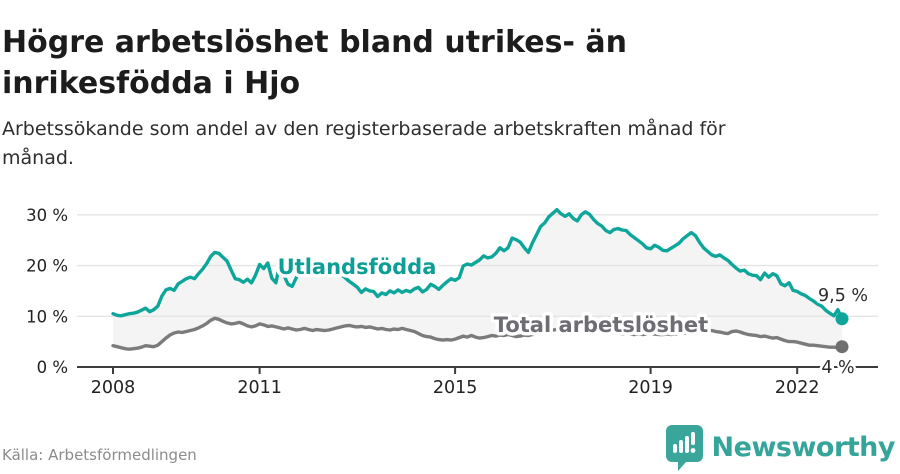 Image resolution: width=900 pixels, height=474 pixels. I want to click on x-tick-label: 2019, so click(650, 388).